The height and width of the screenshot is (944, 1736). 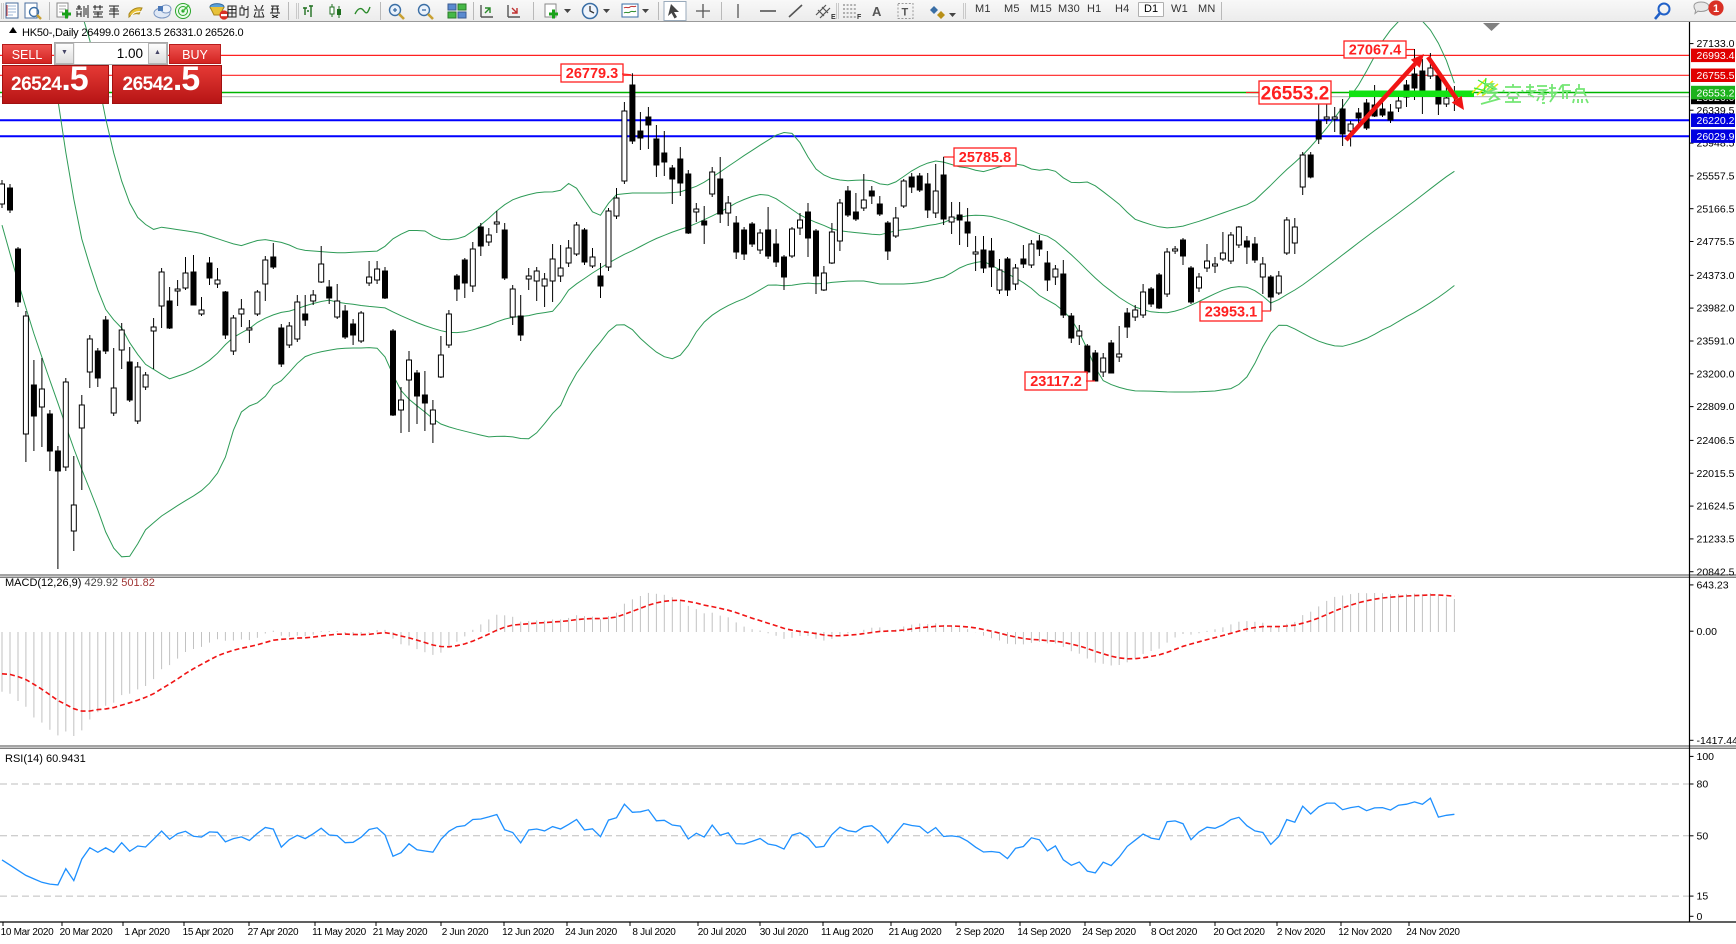 What do you see at coordinates (1707, 632) in the screenshot?
I see `svg-text: 0.00` at bounding box center [1707, 632].